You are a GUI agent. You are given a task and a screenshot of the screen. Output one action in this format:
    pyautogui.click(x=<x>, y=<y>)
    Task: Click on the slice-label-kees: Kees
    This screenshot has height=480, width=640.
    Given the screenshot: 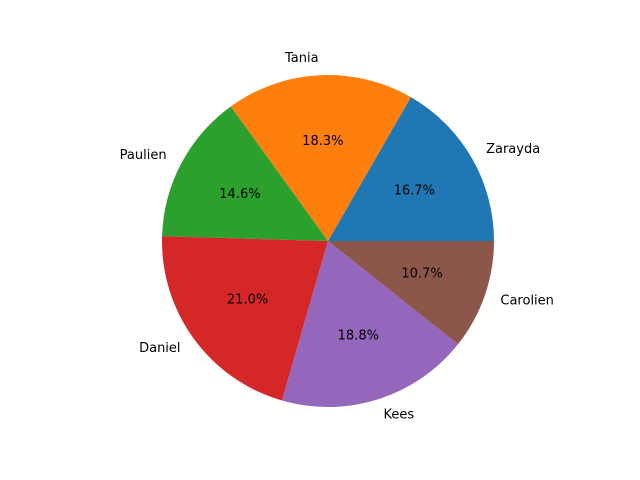 What is the action you would take?
    pyautogui.click(x=399, y=414)
    